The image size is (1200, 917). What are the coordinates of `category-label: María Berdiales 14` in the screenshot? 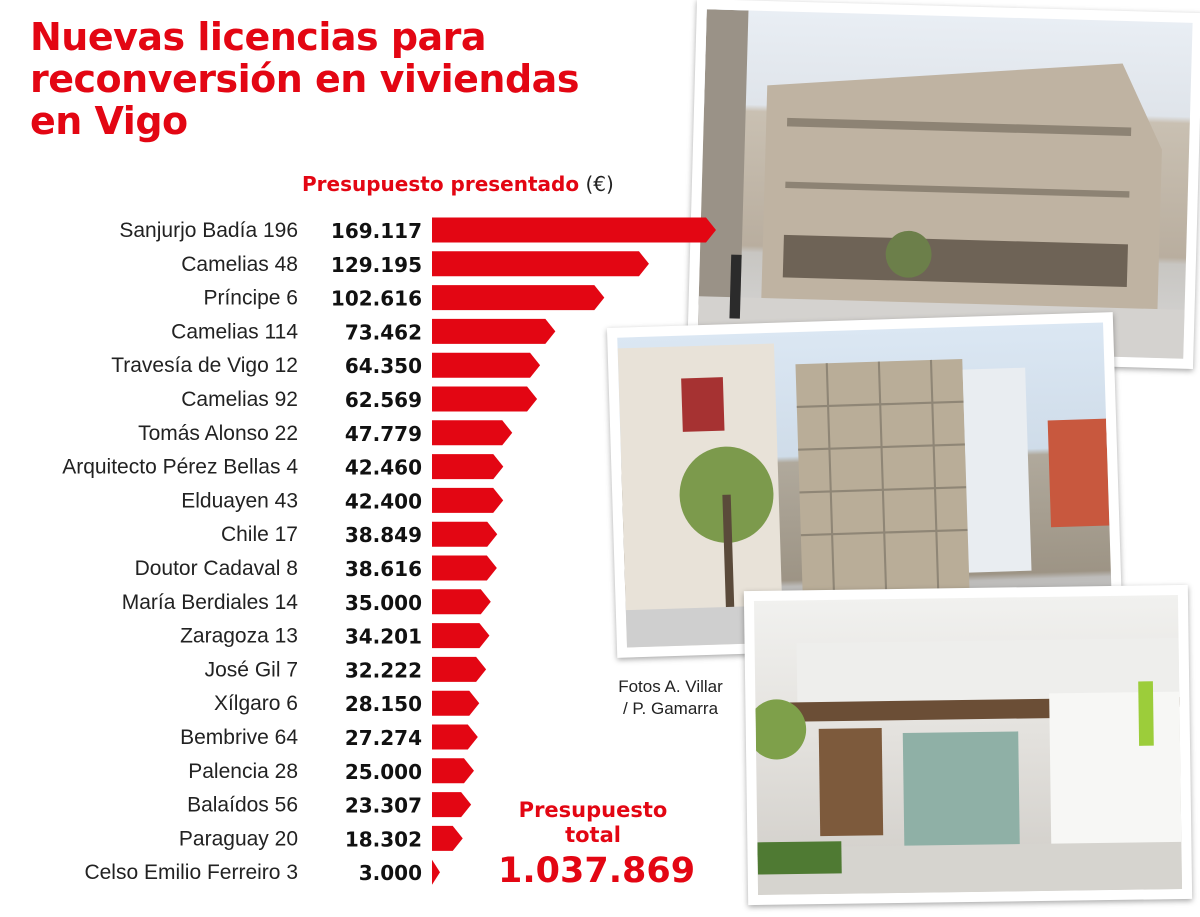 It's located at (210, 602).